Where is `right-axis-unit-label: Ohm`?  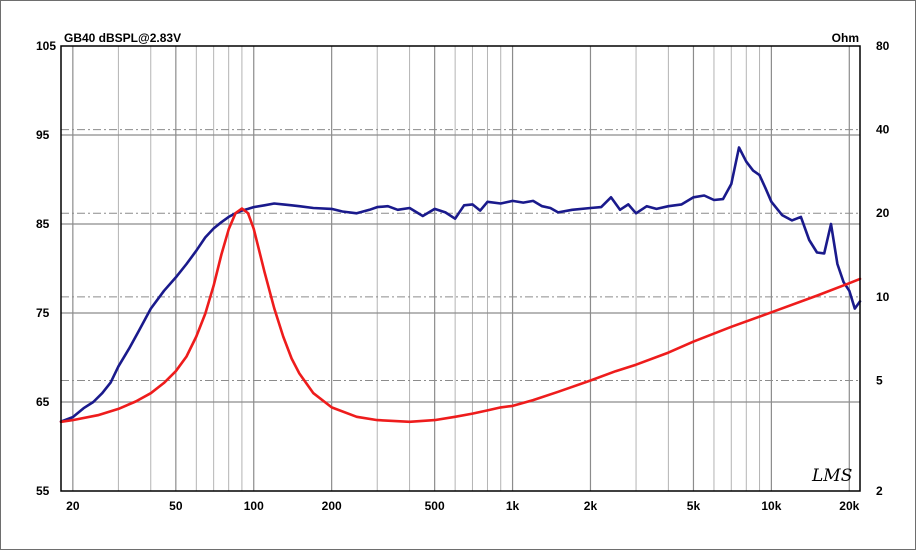 right-axis-unit-label: Ohm is located at coordinates (845, 38).